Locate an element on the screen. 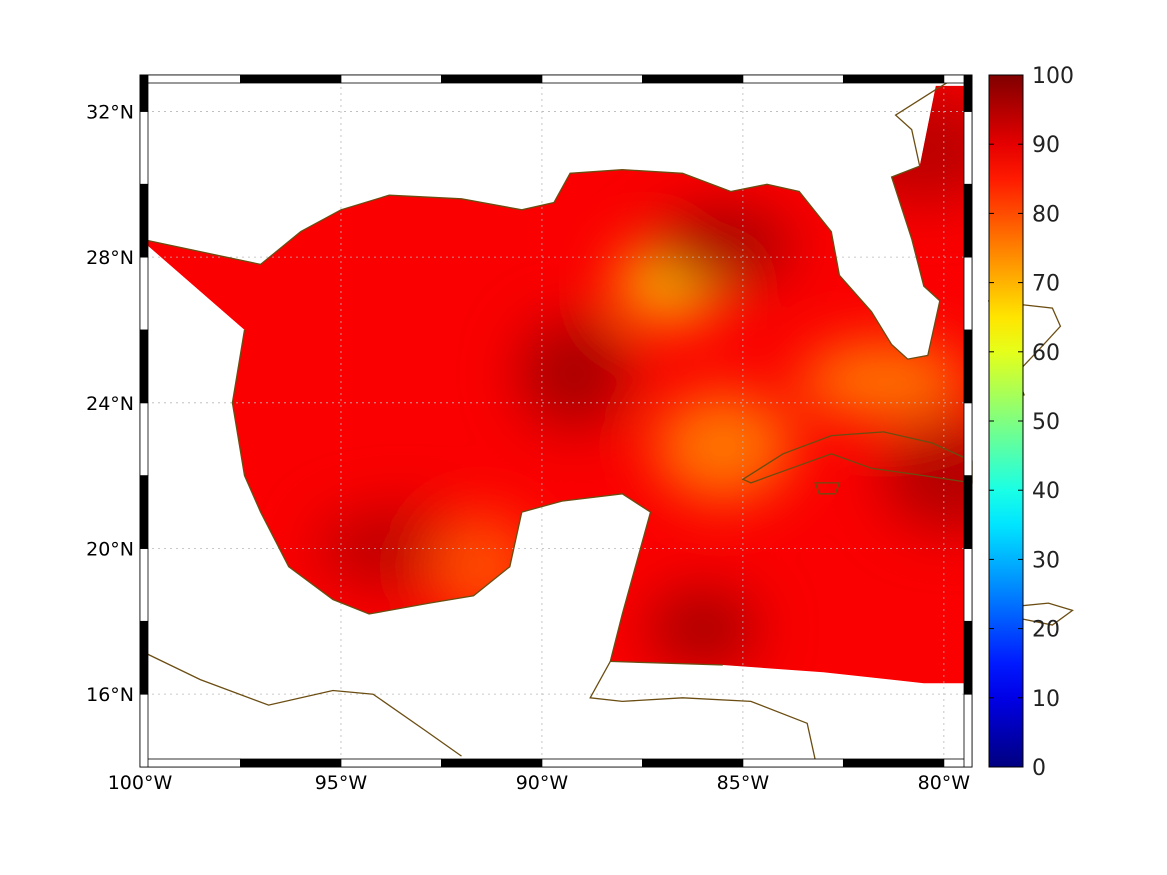  colorbar-tick-label: 90 is located at coordinates (1046, 145).